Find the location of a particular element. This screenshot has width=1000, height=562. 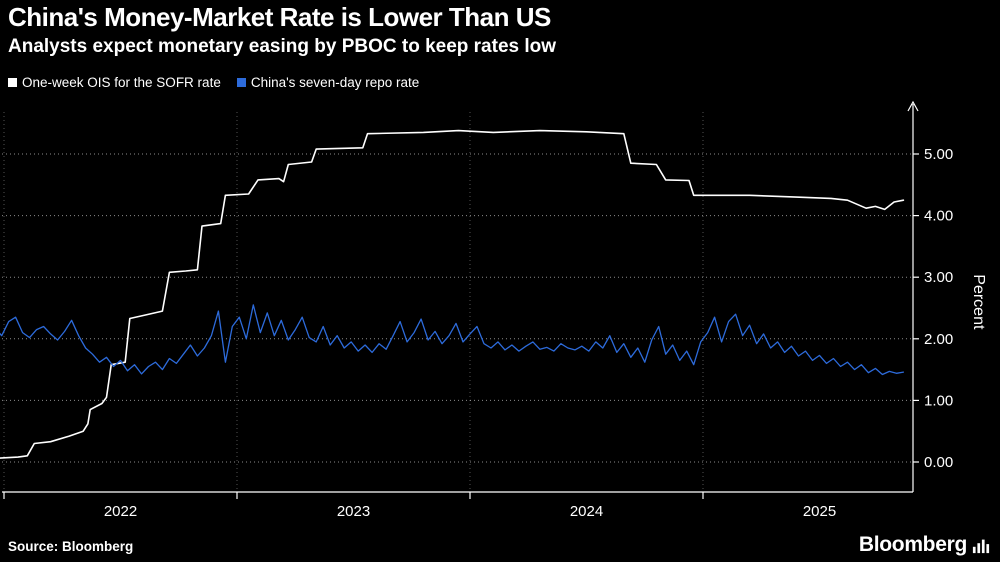

y-axis-title: Percent is located at coordinates (978, 302).